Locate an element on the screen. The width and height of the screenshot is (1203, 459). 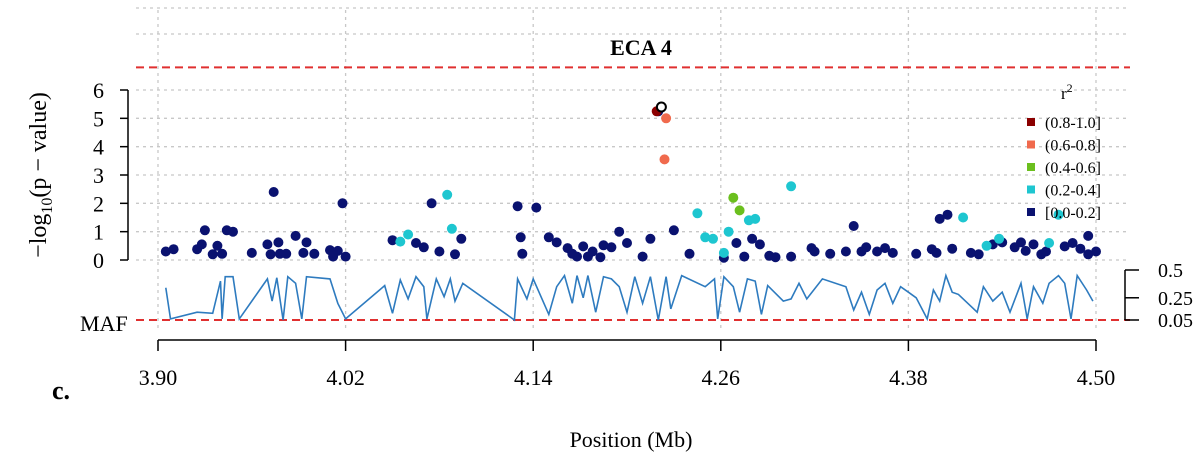
y-tick-label: 1 is located at coordinates (98, 232).